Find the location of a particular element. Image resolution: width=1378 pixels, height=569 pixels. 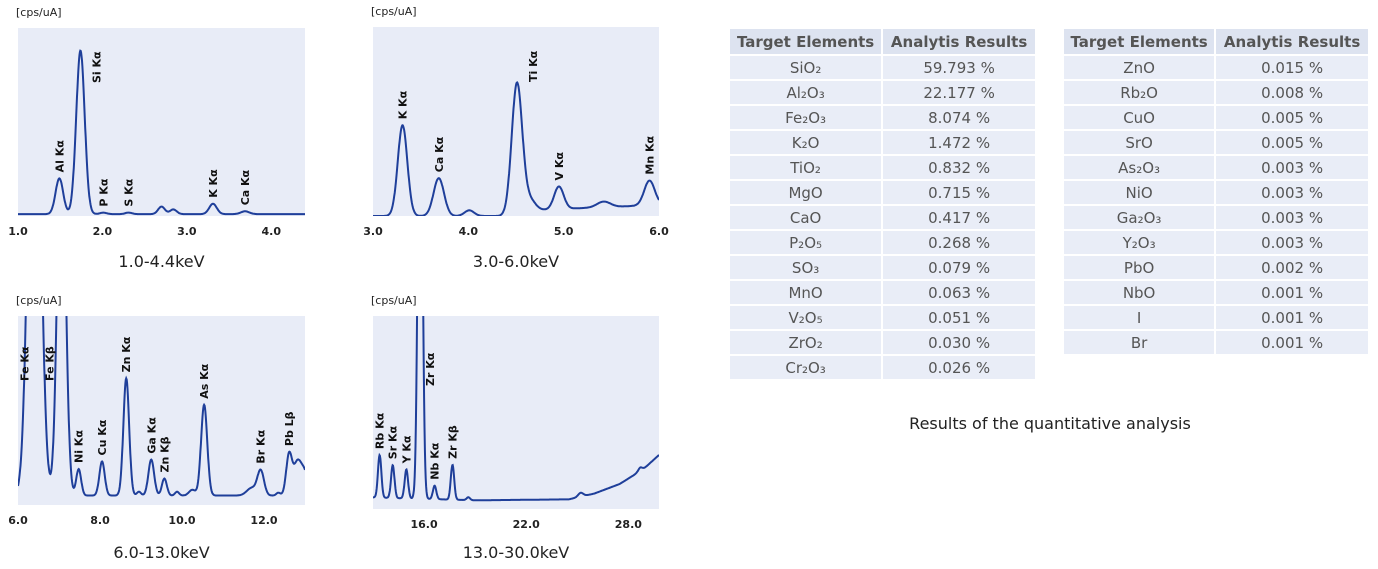

table-row: TiO₂ 0.832 % is located at coordinates (882, 167).